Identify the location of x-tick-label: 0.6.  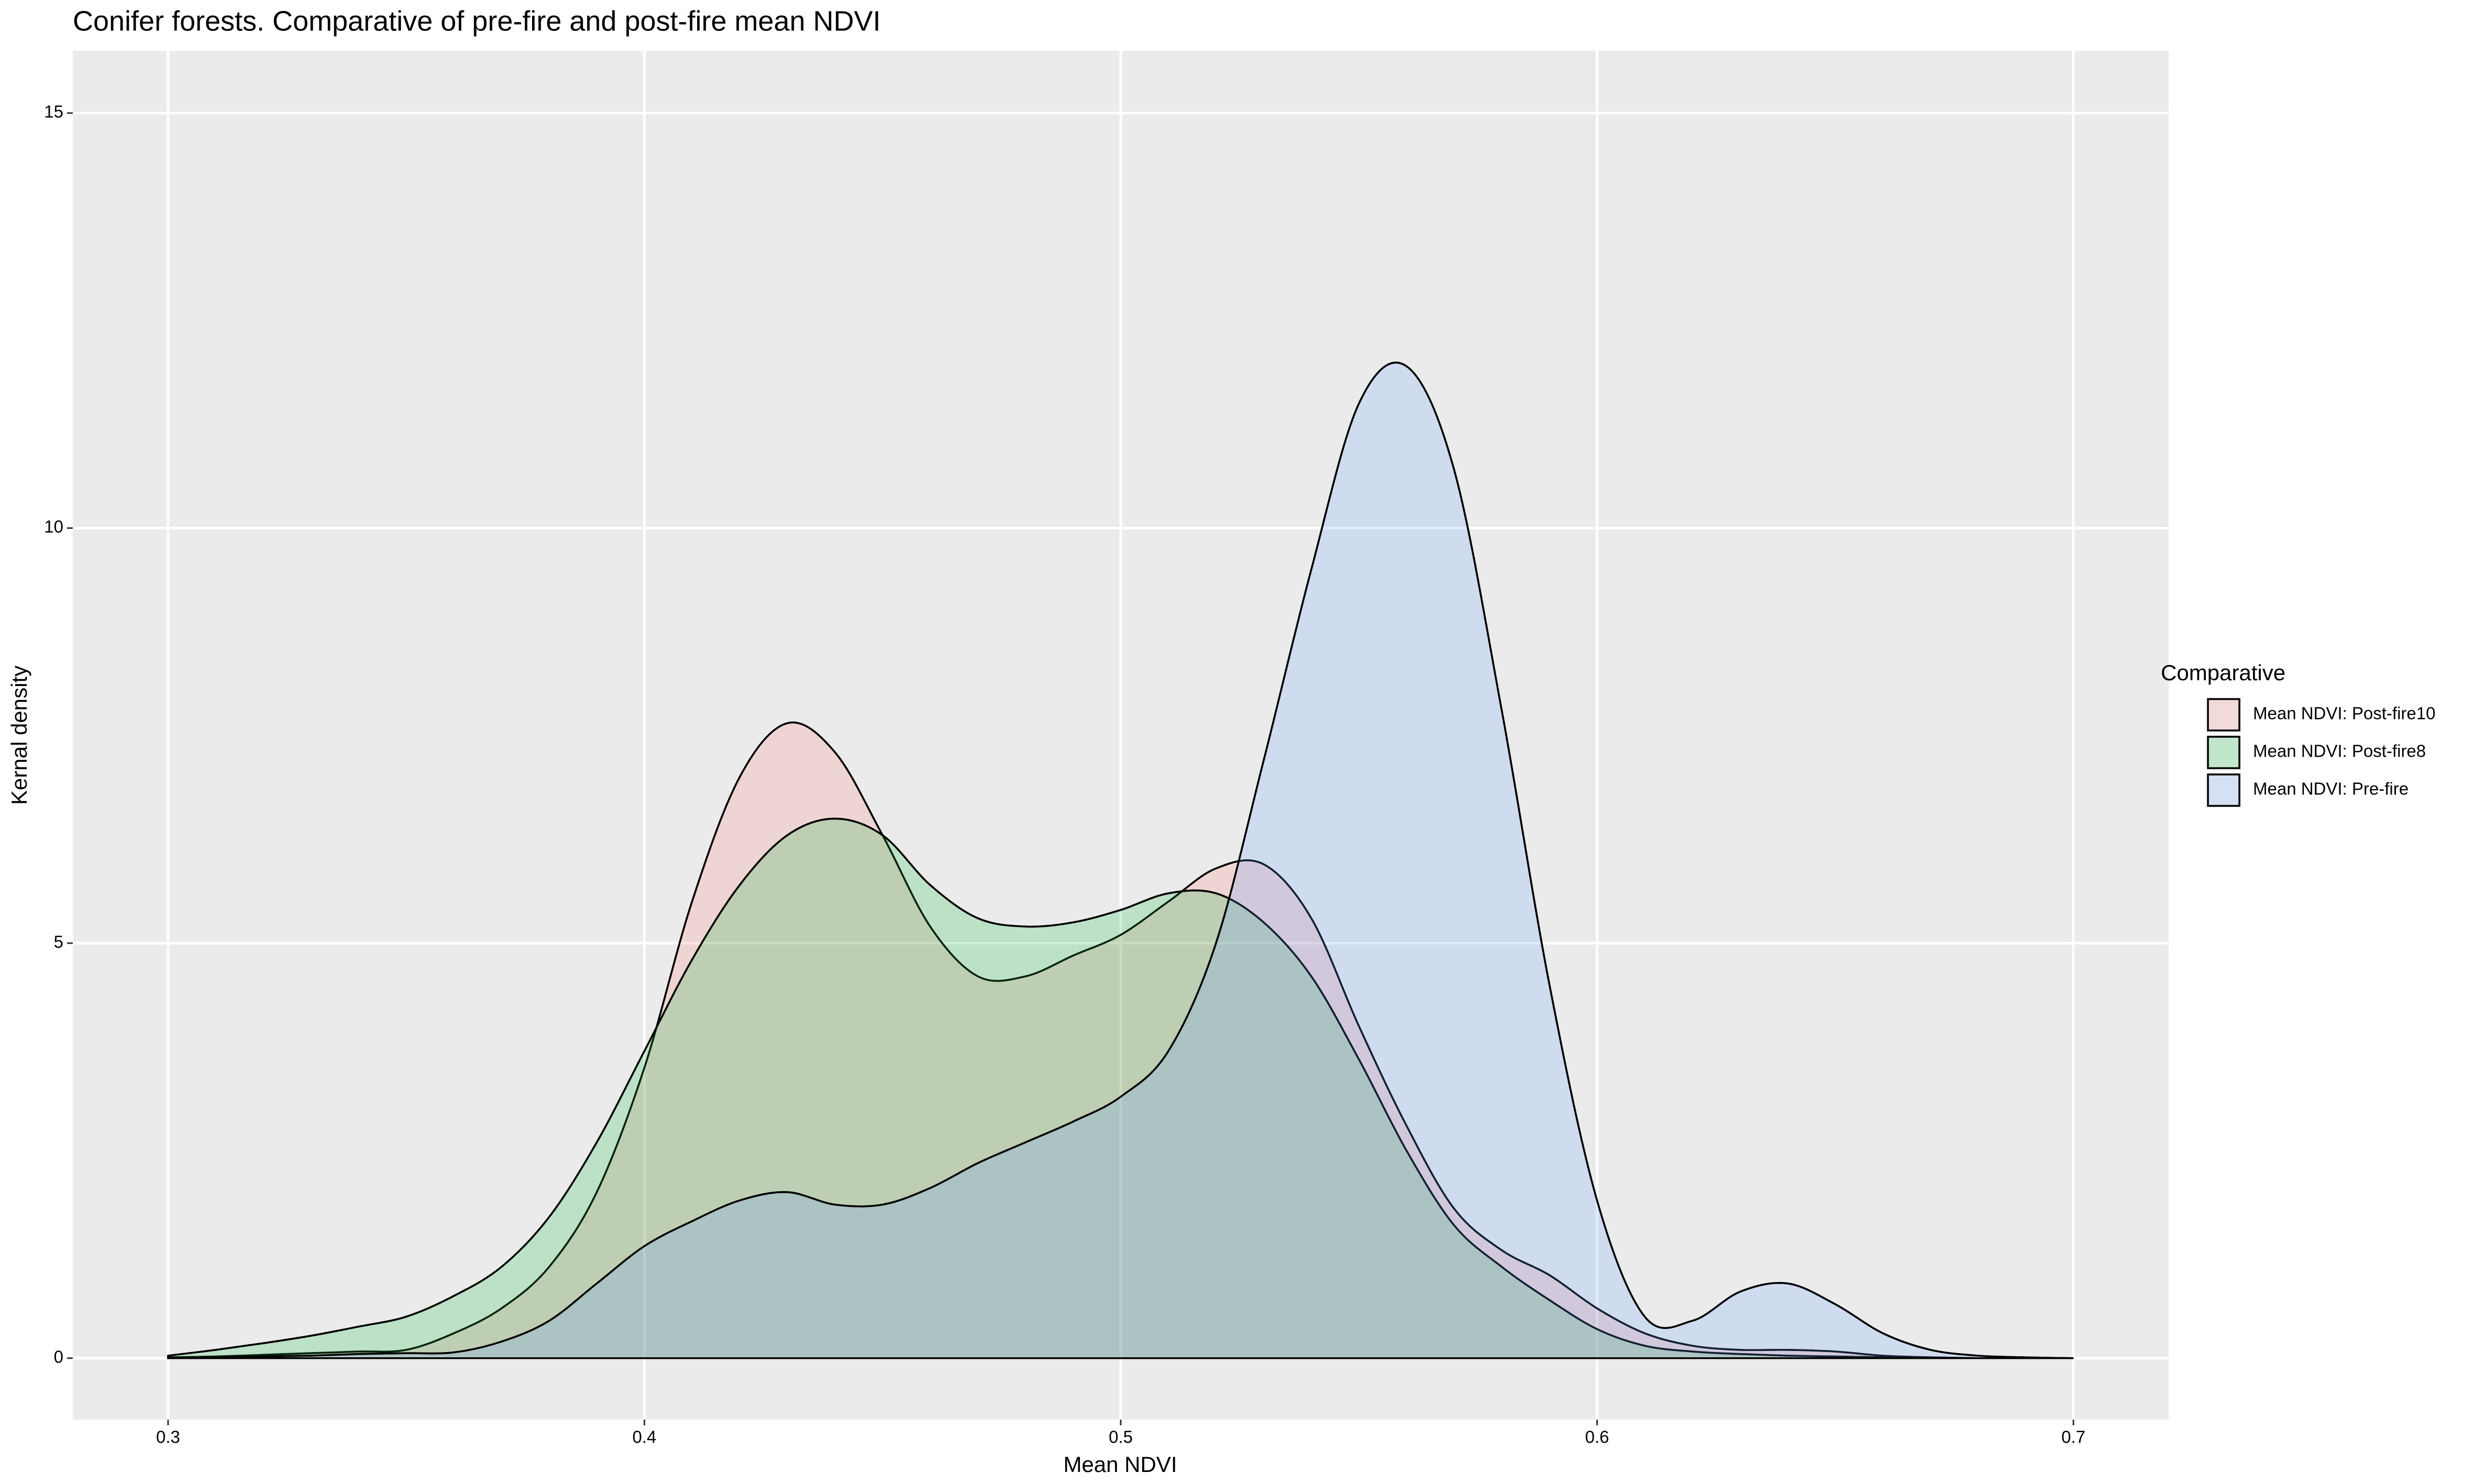
(1597, 1437).